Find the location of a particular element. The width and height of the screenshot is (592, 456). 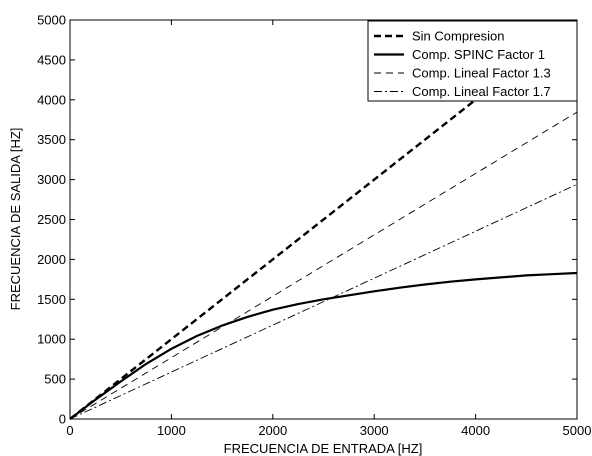

y-tick-label: 3000 is located at coordinates (51, 179).